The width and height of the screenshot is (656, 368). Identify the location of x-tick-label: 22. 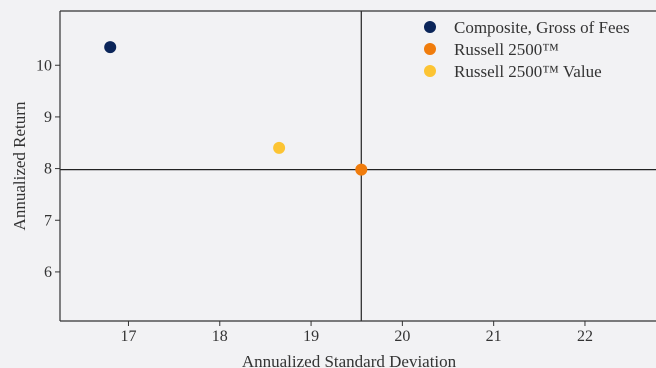
(585, 336).